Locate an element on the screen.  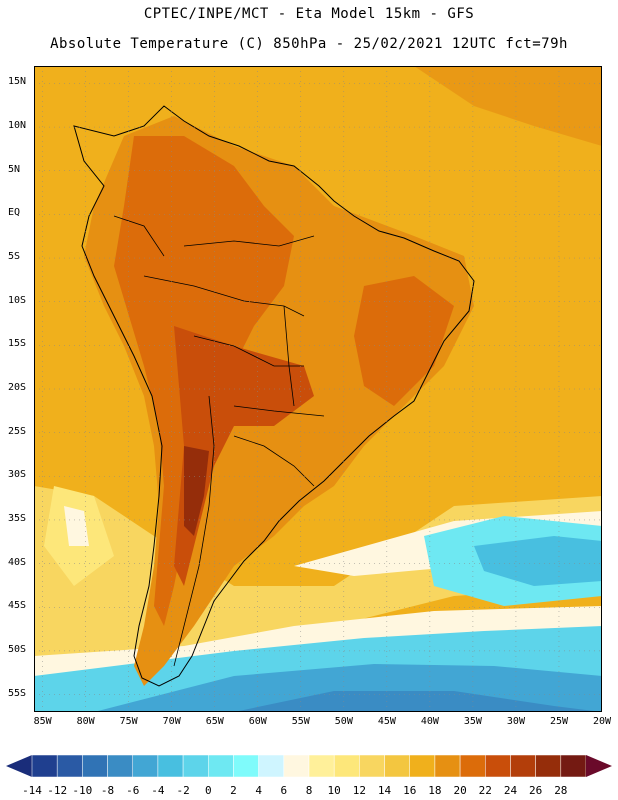
continent-hotter is located at coordinates (244, 456).